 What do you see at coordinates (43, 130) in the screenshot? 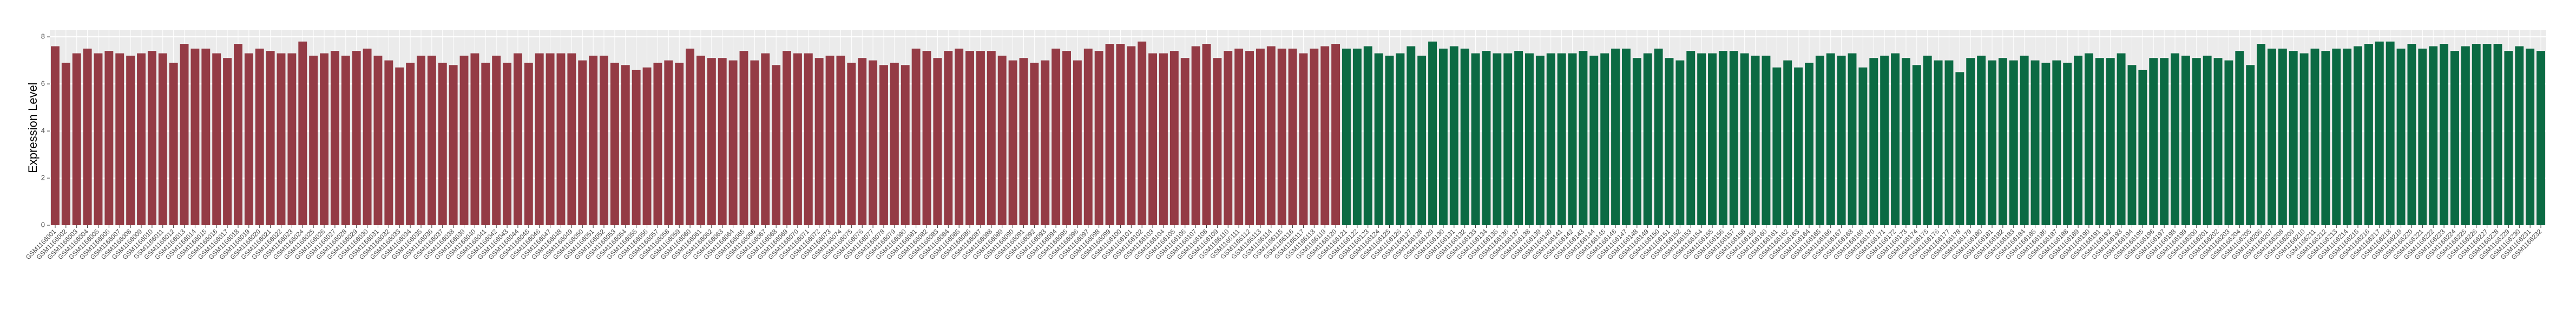
I see `y-tick-label: 4` at bounding box center [43, 130].